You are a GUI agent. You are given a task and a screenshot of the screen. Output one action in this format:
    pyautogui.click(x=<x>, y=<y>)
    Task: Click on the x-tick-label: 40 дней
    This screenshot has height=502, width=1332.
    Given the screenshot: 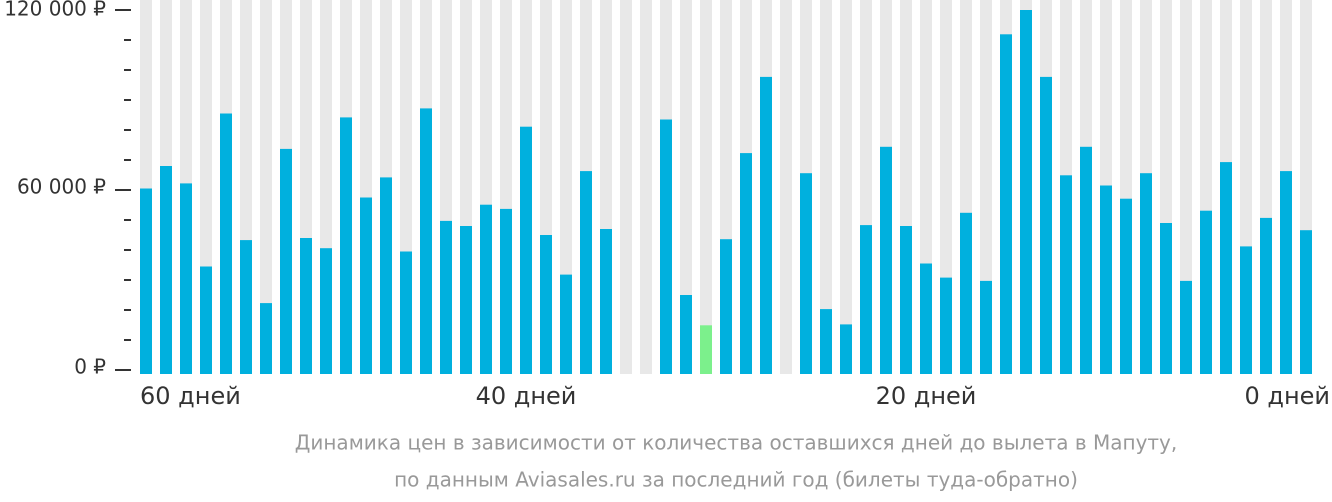 What is the action you would take?
    pyautogui.click(x=526, y=396)
    